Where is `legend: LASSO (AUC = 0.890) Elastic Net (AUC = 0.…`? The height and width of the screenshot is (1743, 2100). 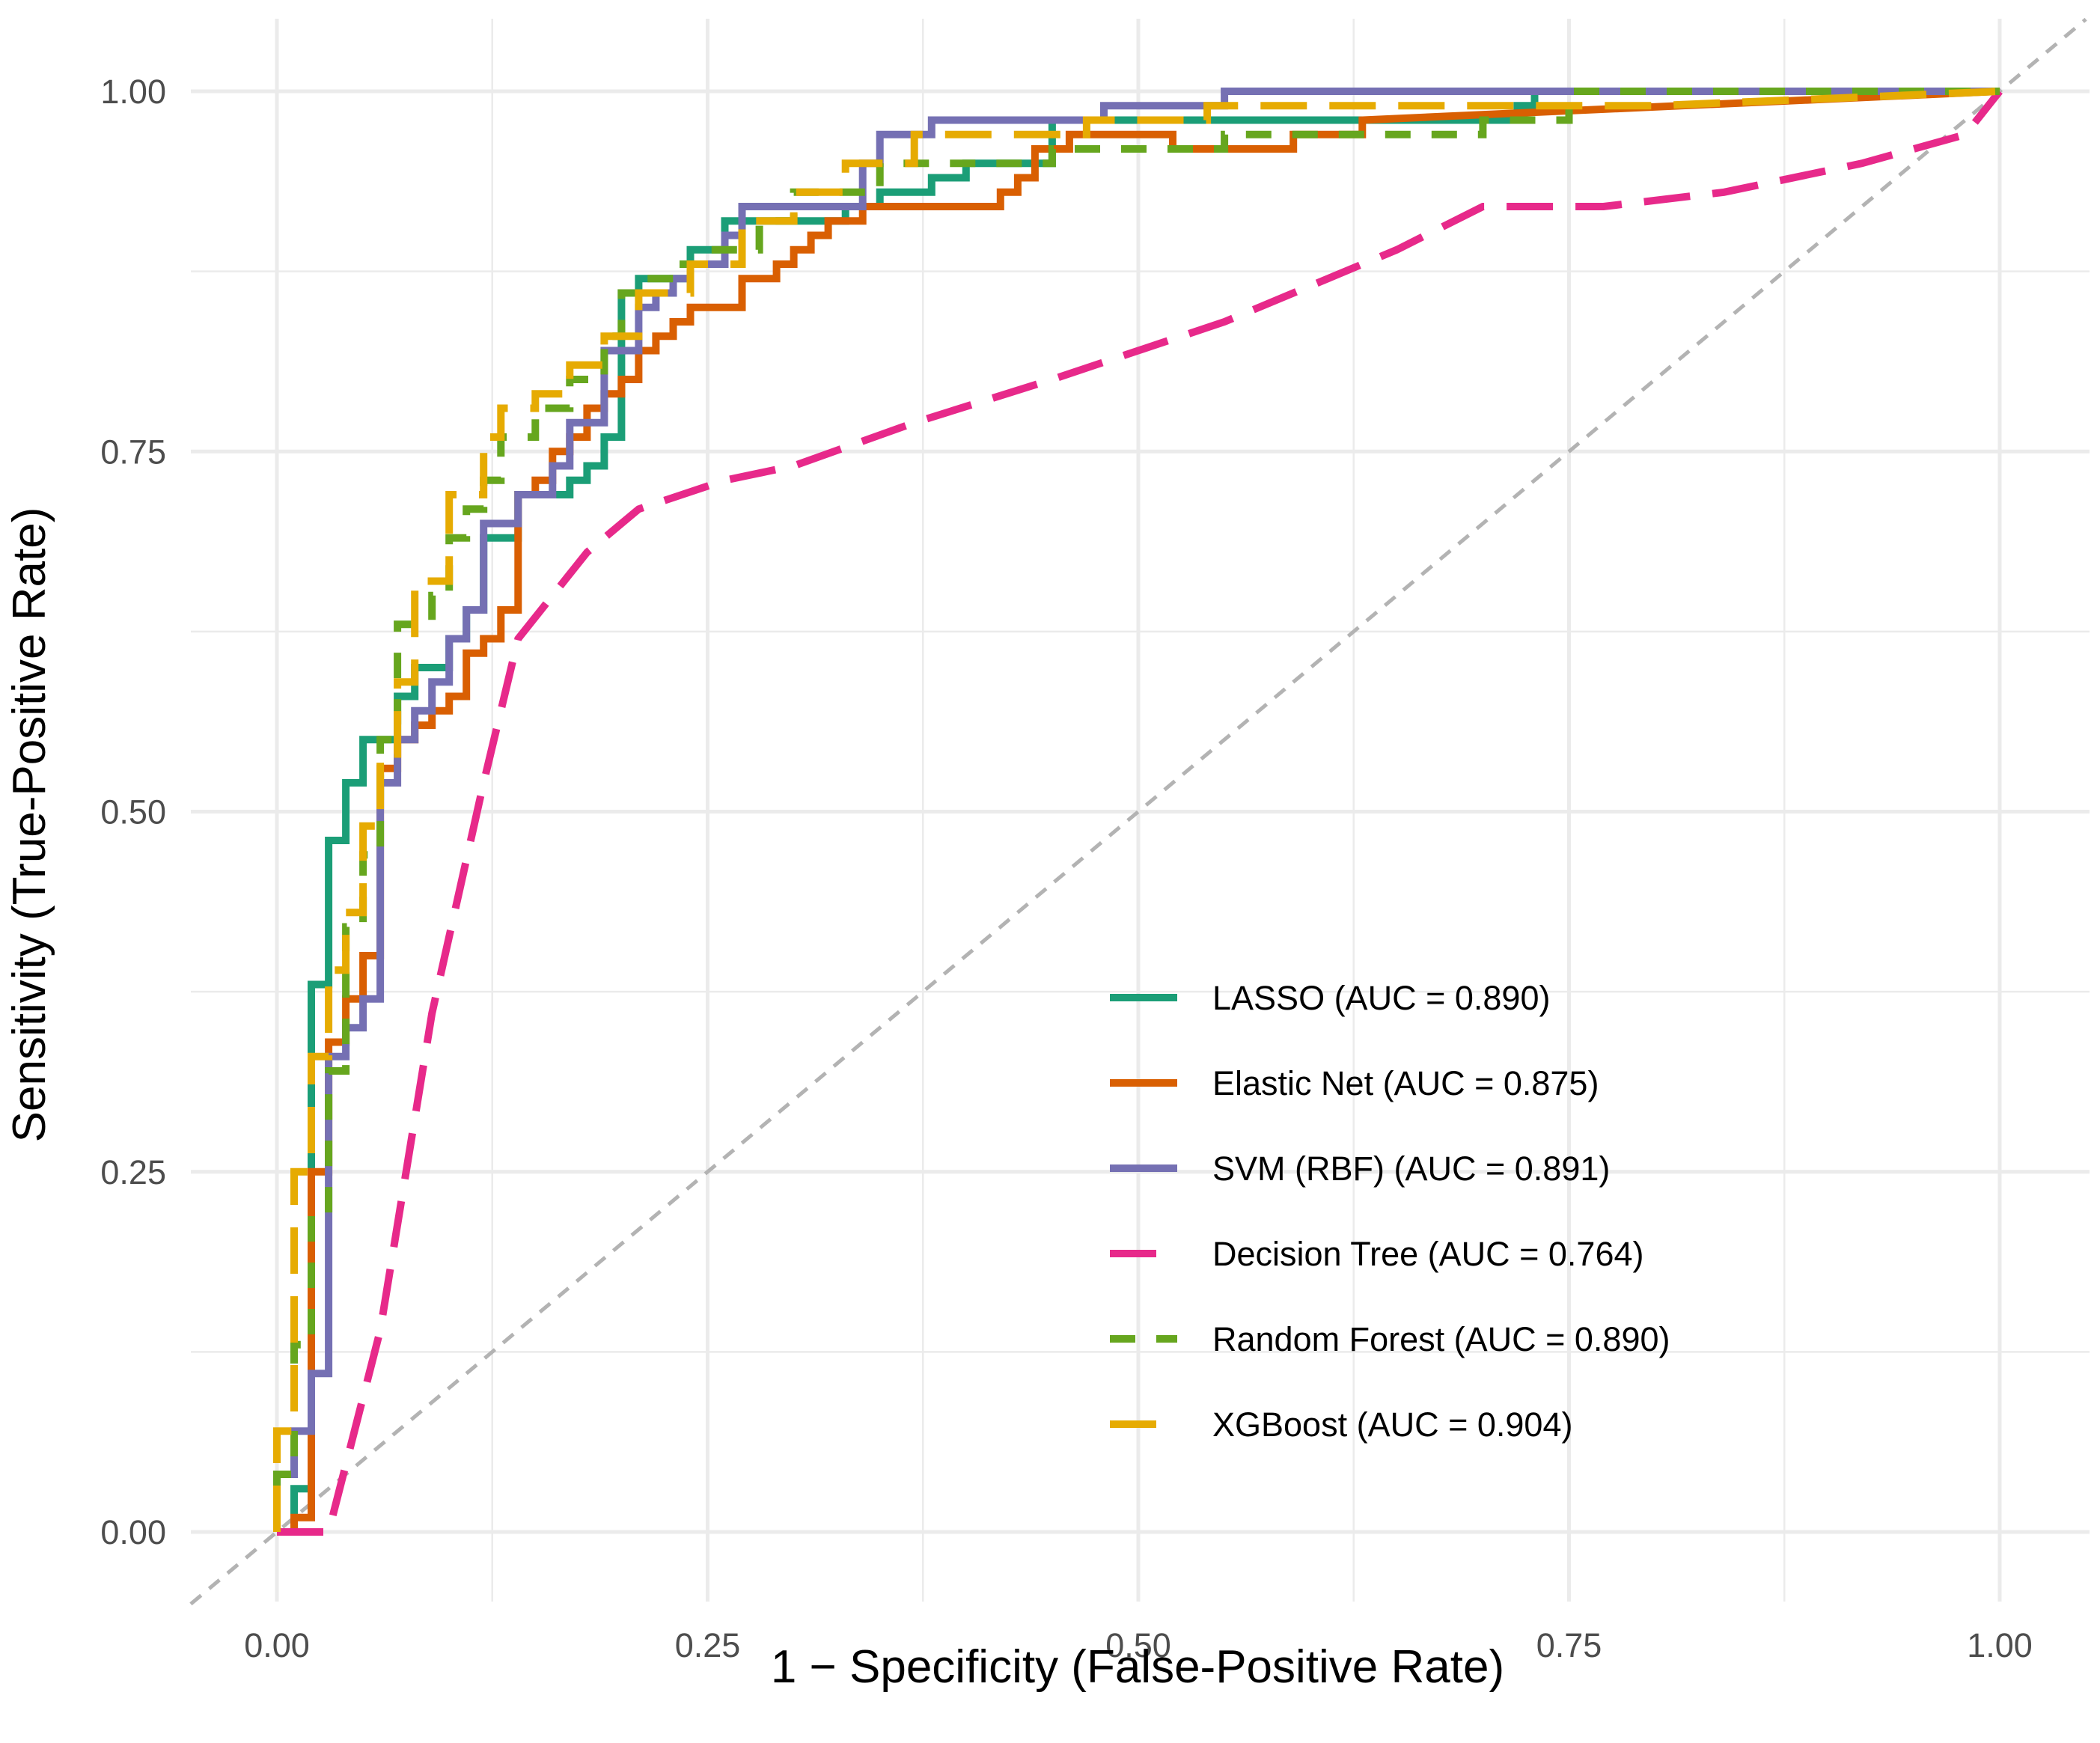 legend: LASSO (AUC = 0.890) Elastic Net (AUC = 0.… is located at coordinates (1390, 1211).